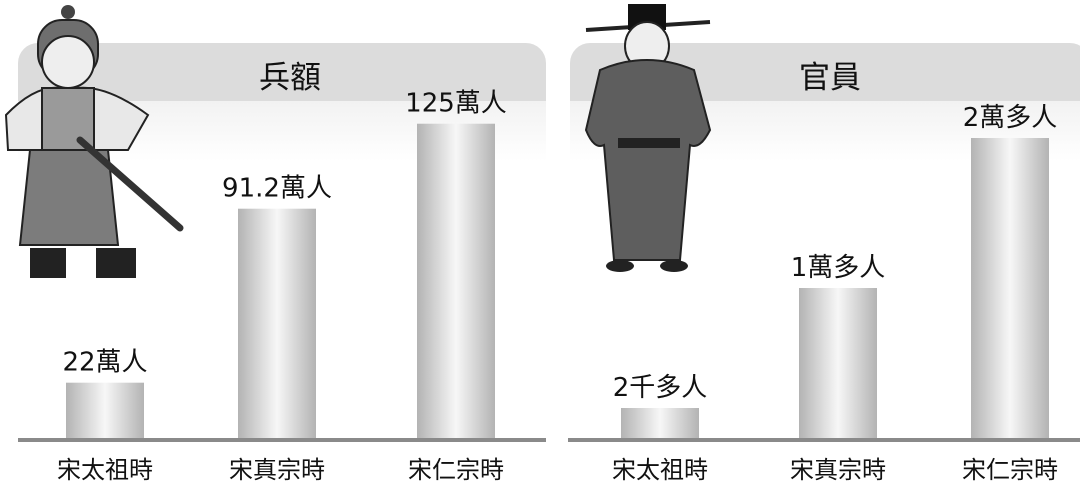 The height and width of the screenshot is (493, 1080). I want to click on value-label-1: 91.2萬人, so click(277, 189).